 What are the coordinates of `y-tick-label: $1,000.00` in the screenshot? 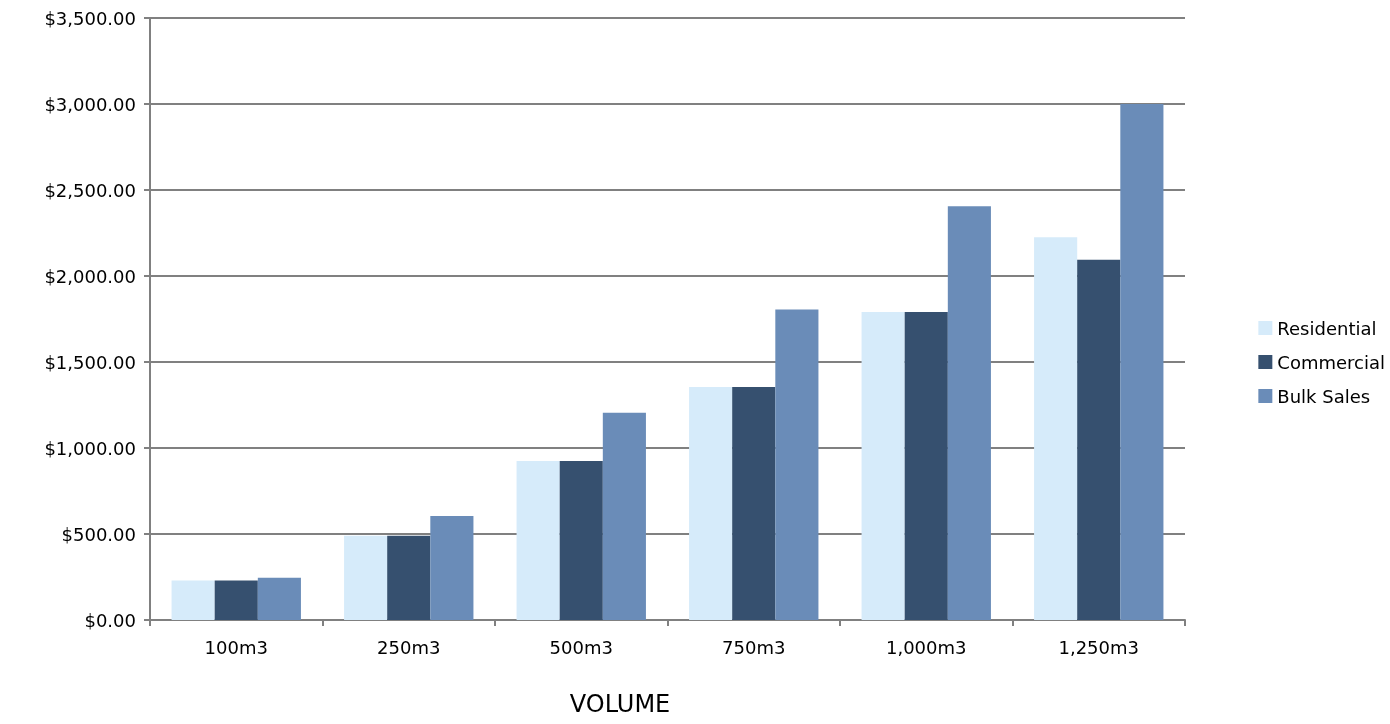 It's located at (90, 448).